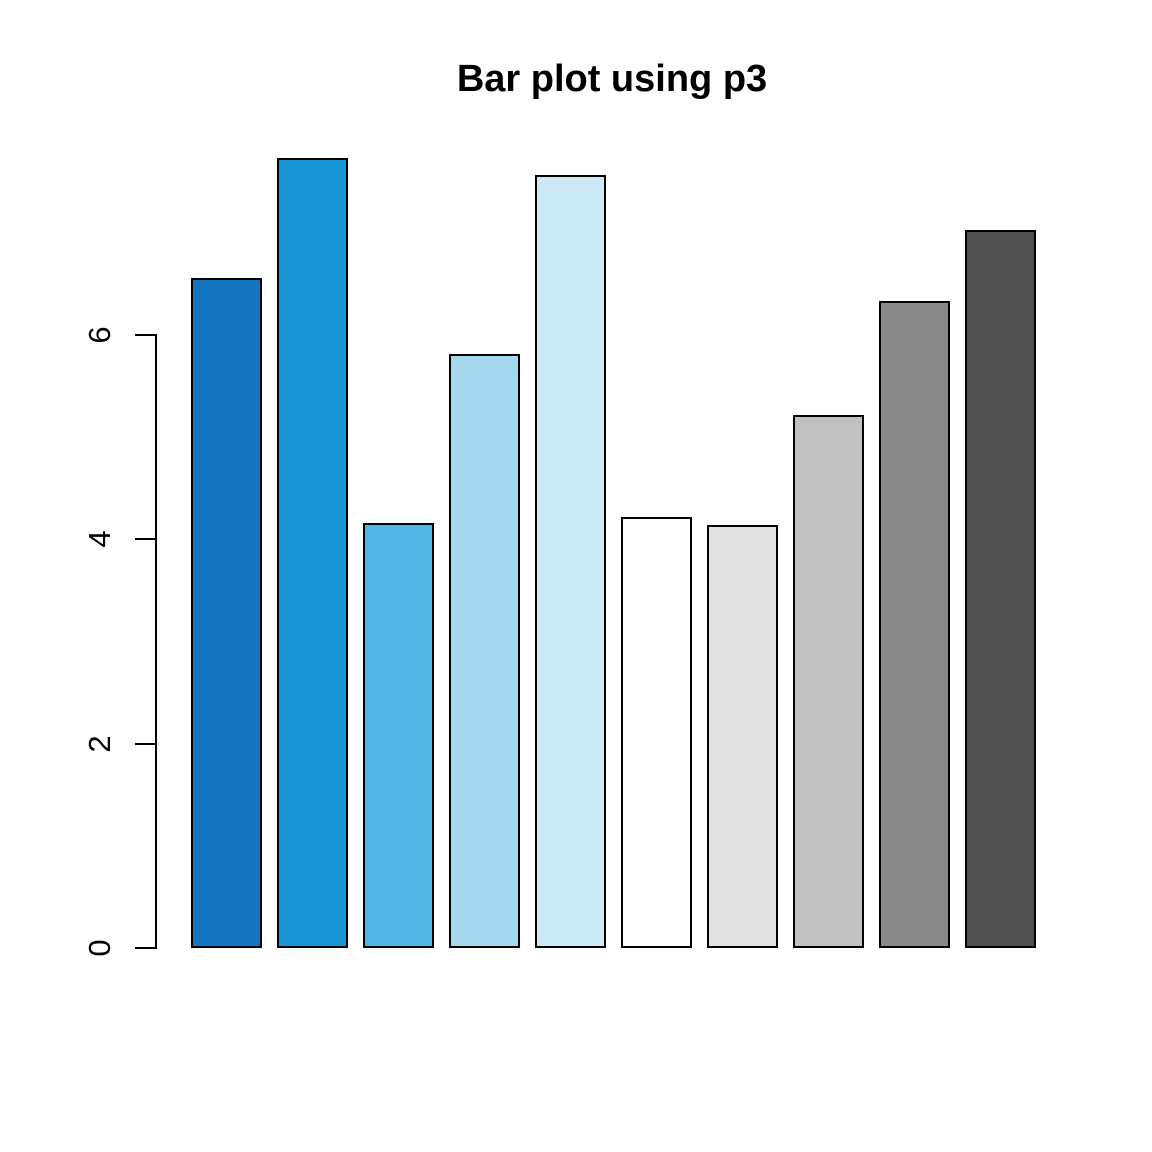 Image resolution: width=1152 pixels, height=1152 pixels. Describe the element at coordinates (99, 948) in the screenshot. I see `y-tick-label: 0` at that location.